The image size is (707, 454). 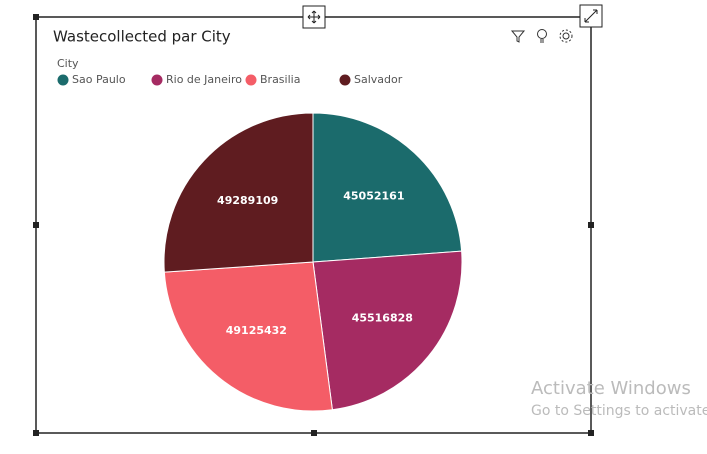 I want to click on move-button, so click(x=314, y=17).